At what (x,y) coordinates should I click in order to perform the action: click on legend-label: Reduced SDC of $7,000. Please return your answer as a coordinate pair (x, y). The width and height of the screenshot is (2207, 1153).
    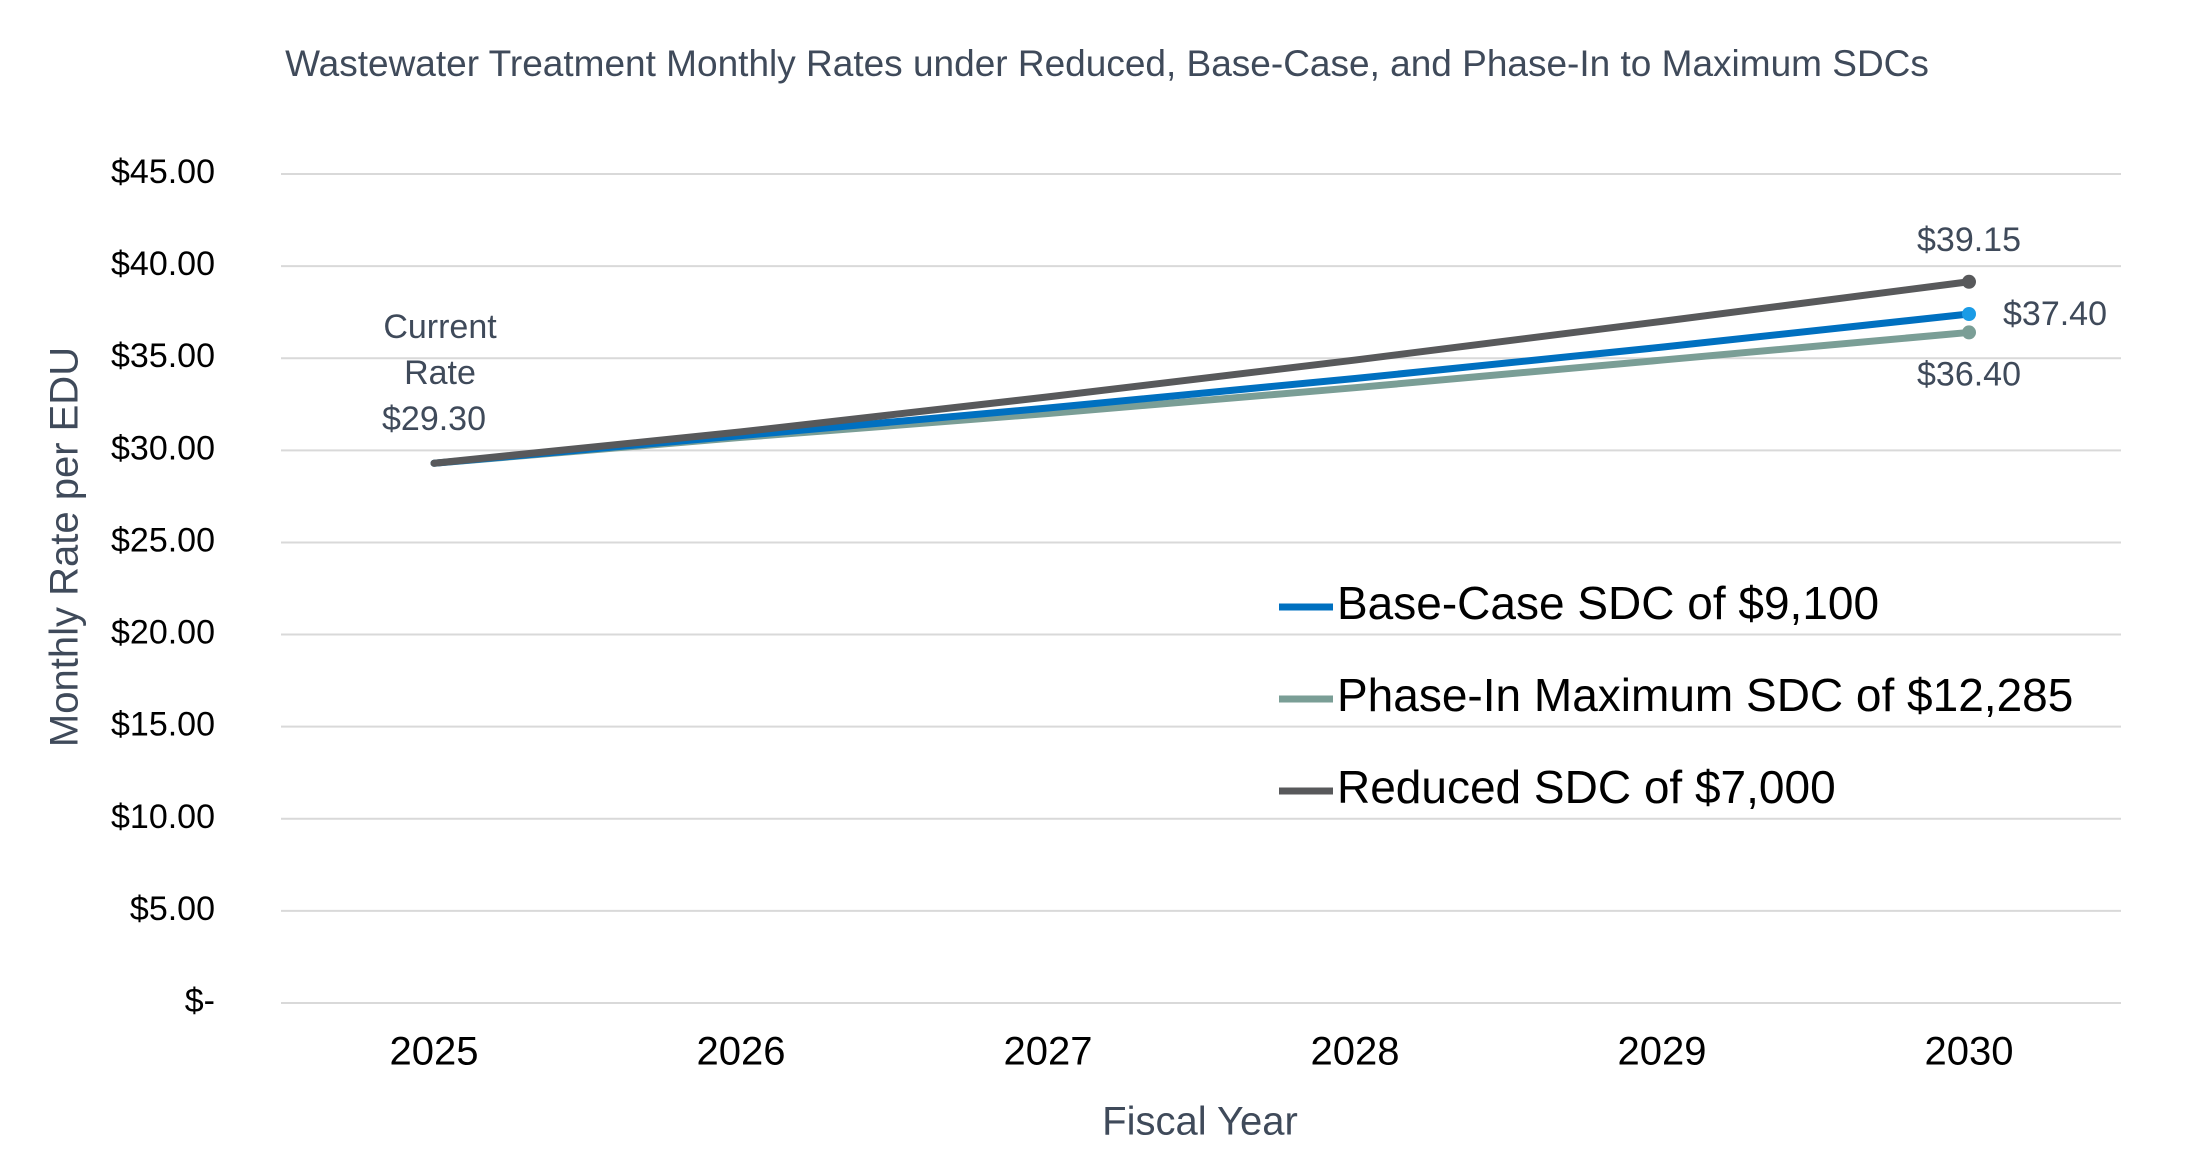
    Looking at the image, I should click on (1586, 787).